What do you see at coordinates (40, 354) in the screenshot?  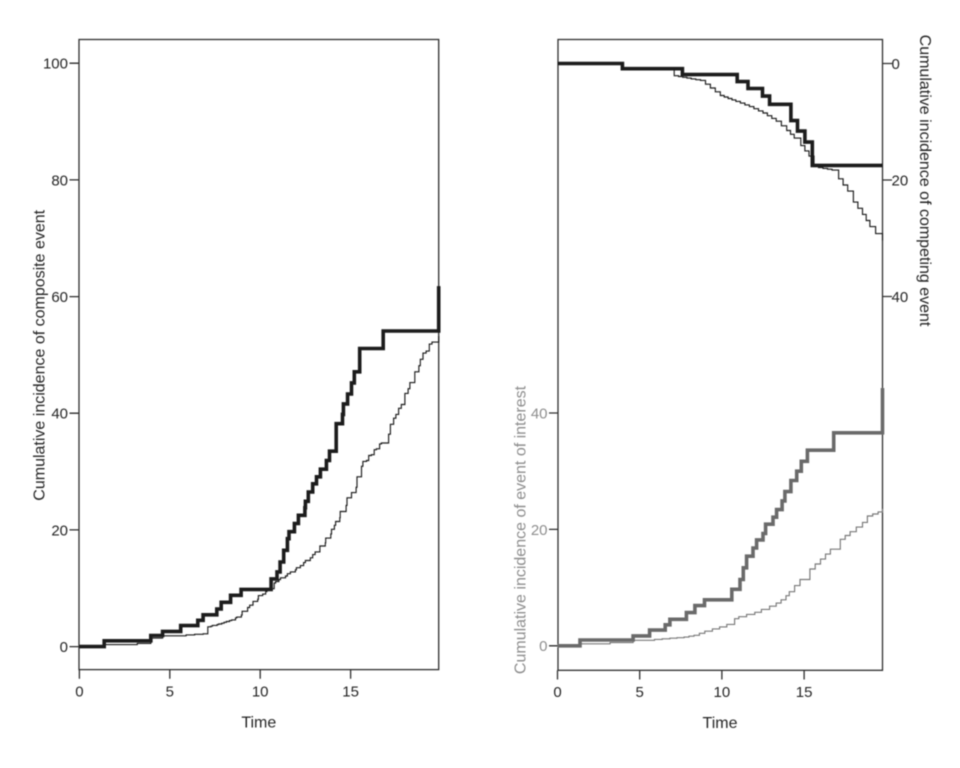 I see `svg-text:Cumulative incidence of compos: Cumulative incidence of composite event` at bounding box center [40, 354].